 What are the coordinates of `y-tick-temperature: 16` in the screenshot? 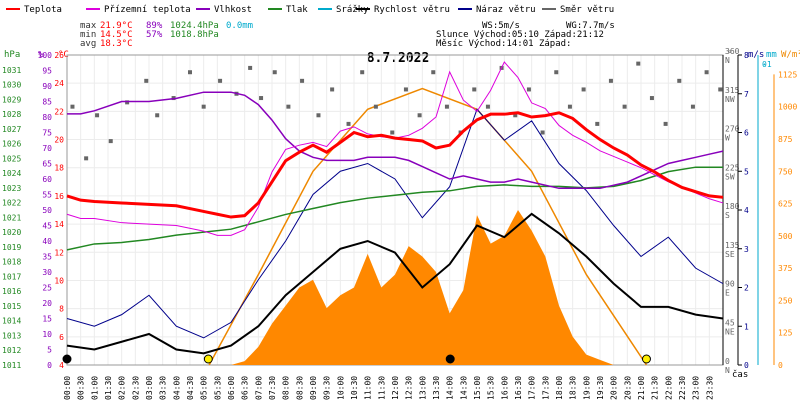 It's located at (59, 196).